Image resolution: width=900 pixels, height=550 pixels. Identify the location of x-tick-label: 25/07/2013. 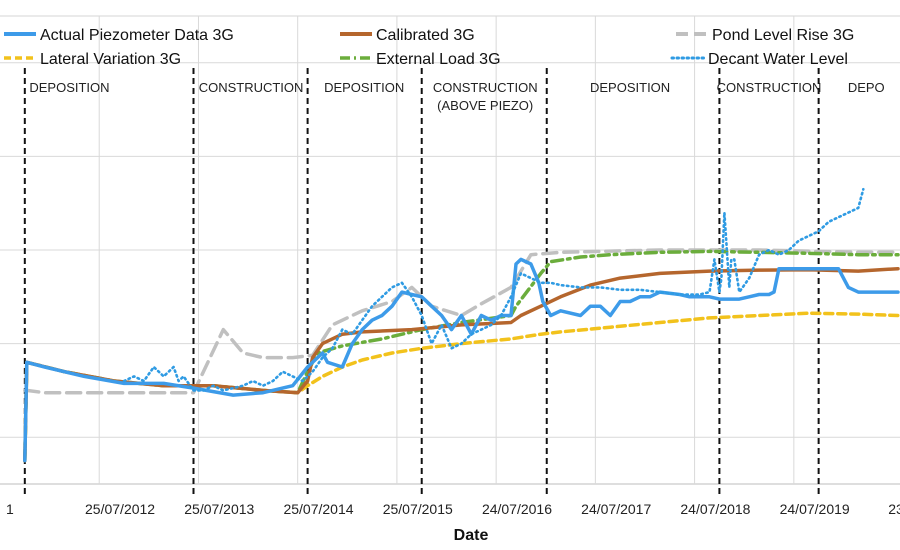
(219, 509).